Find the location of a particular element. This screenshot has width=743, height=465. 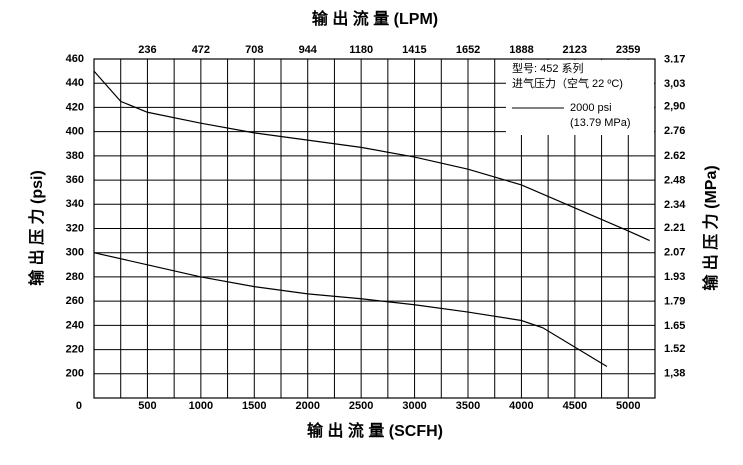

x-tick-label: 0 is located at coordinates (79, 406).